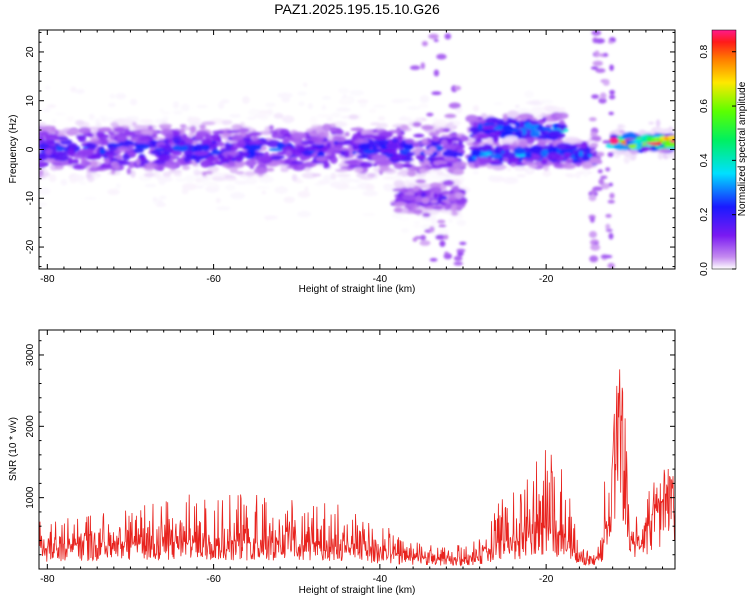 The width and height of the screenshot is (750, 600). Describe the element at coordinates (742, 148) in the screenshot. I see `colorbar-label: Normalized spectral amplitude` at that location.